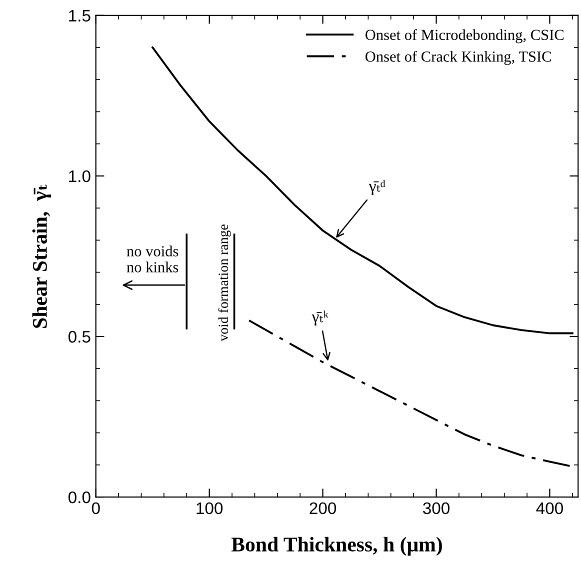 The height and width of the screenshot is (570, 581). What do you see at coordinates (152, 259) in the screenshot?
I see `annotation: no voids no kinks` at bounding box center [152, 259].